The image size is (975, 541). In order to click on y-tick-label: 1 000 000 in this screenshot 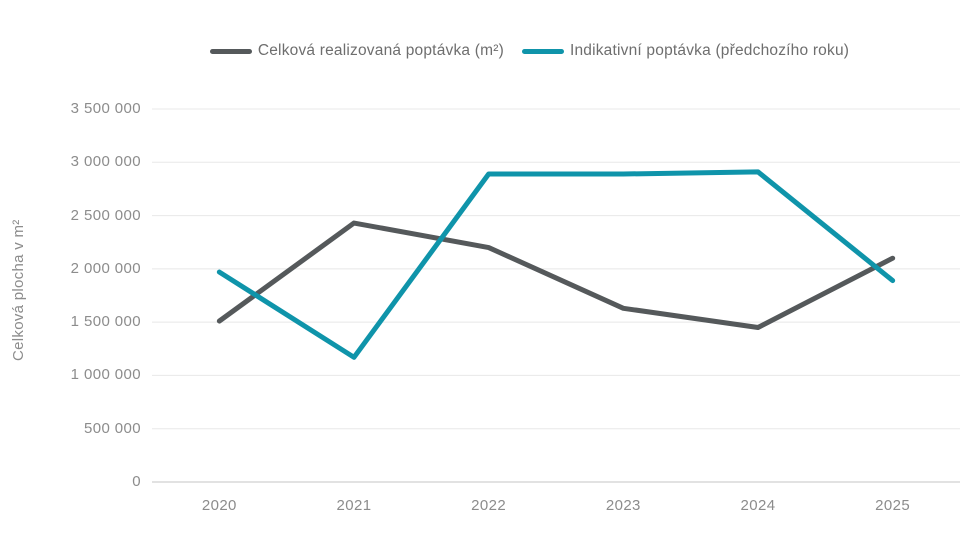, I will do `click(105, 375)`.